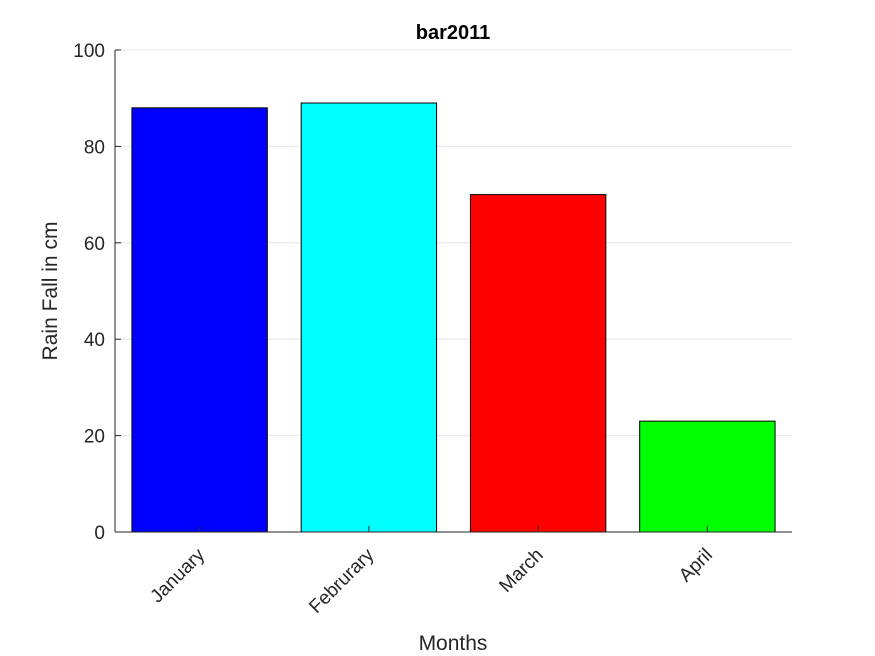  Describe the element at coordinates (369, 317) in the screenshot. I see `bar-februrary` at that location.